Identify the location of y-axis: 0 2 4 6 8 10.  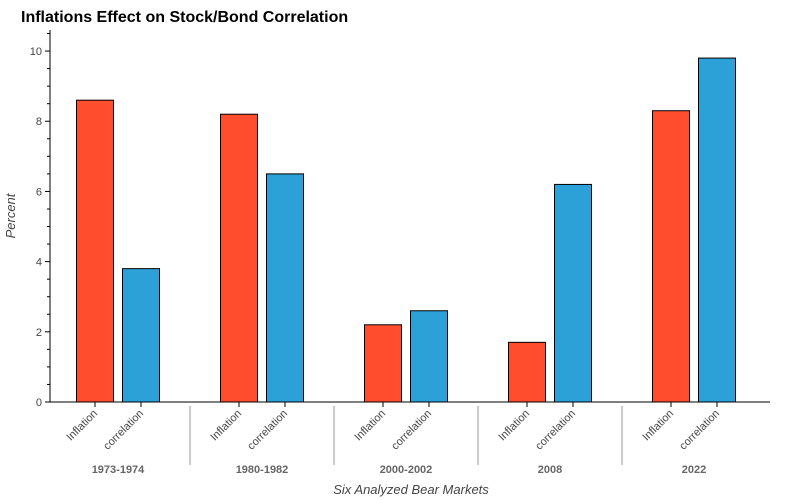
(40, 219).